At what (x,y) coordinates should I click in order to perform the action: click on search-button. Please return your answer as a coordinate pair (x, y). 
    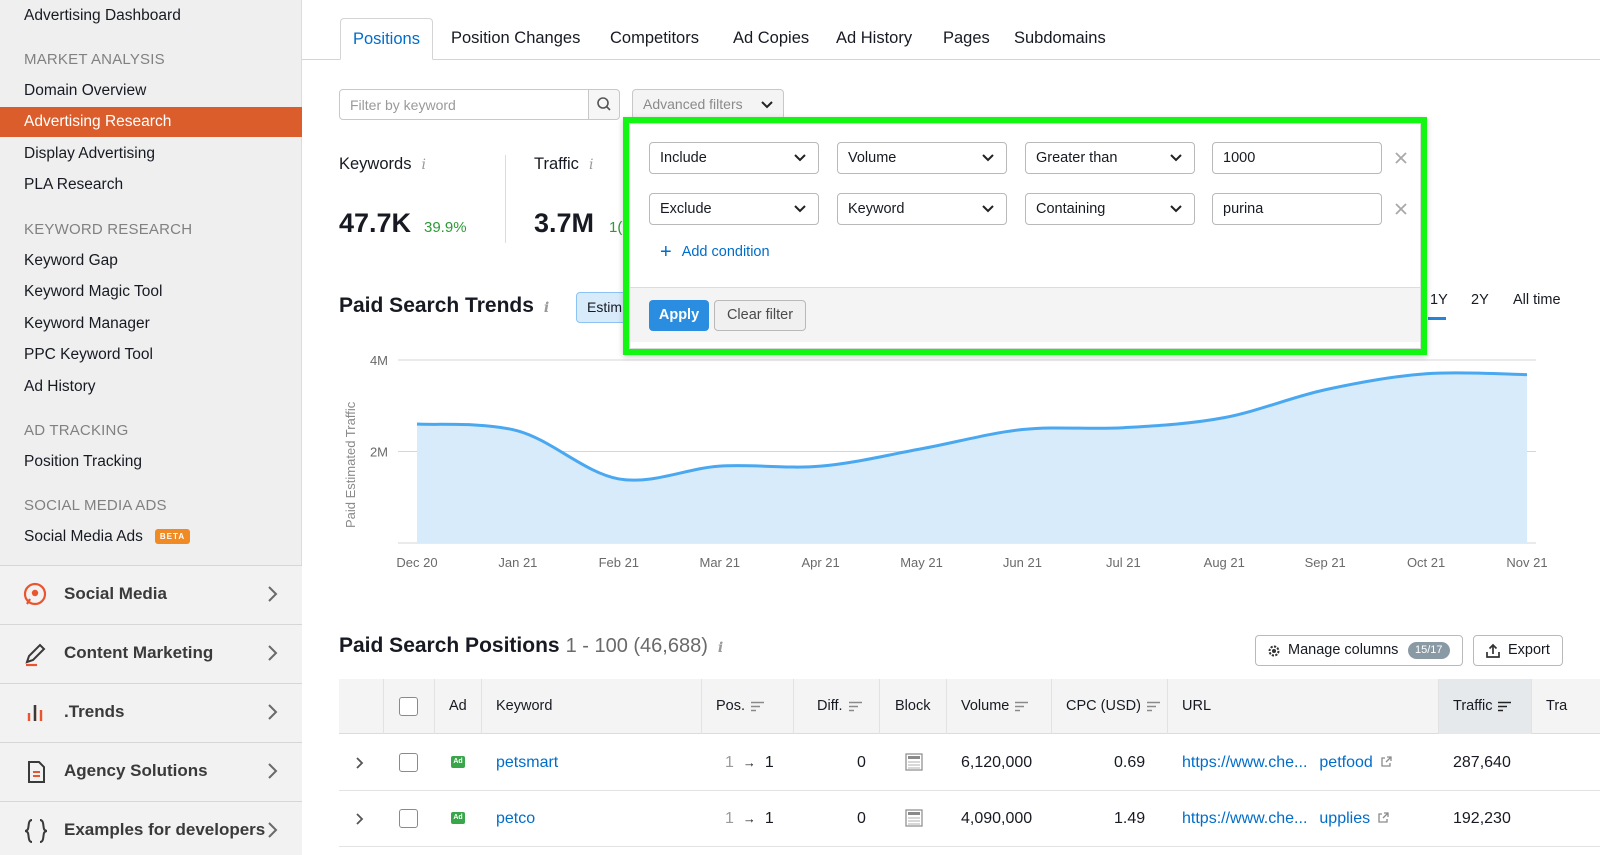
    Looking at the image, I should click on (604, 104).